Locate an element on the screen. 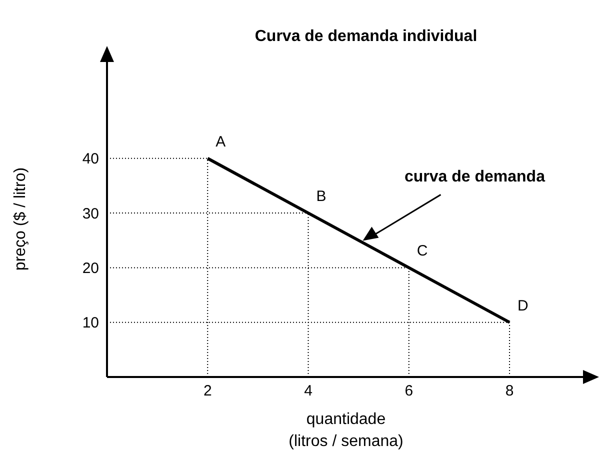 The image size is (614, 463). y-axis-title: preço ($ / litro) is located at coordinates (21, 219).